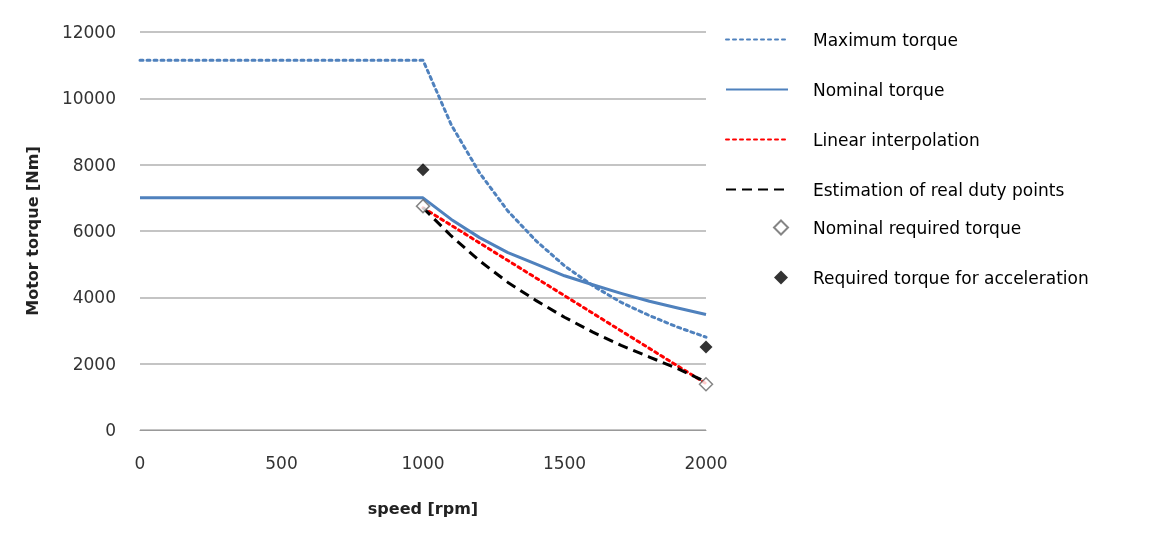  I want to click on x-axis-title: speed [rpm], so click(423, 508).